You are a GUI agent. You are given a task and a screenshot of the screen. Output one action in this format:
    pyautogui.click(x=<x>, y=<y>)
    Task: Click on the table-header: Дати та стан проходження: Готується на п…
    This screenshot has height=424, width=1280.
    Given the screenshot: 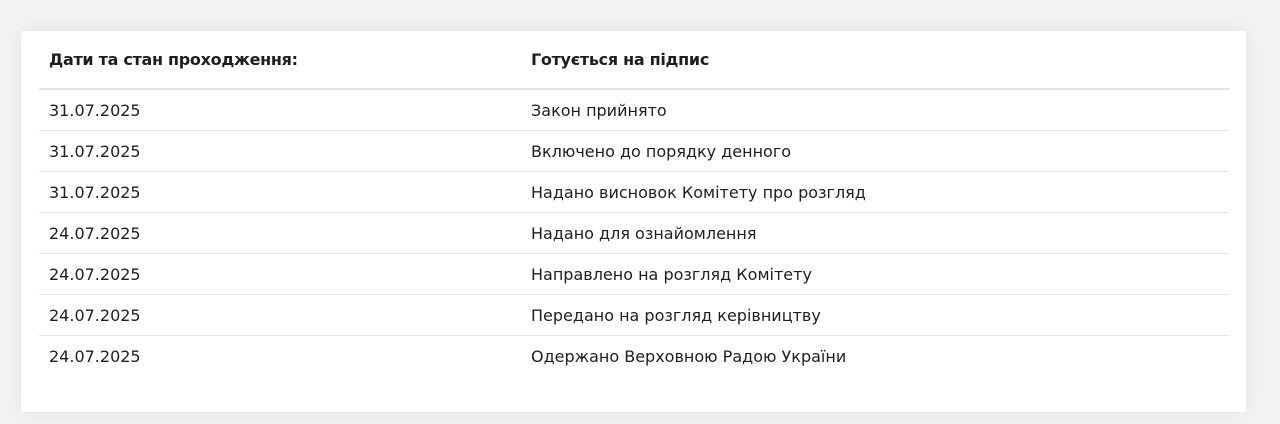 What is the action you would take?
    pyautogui.click(x=634, y=60)
    